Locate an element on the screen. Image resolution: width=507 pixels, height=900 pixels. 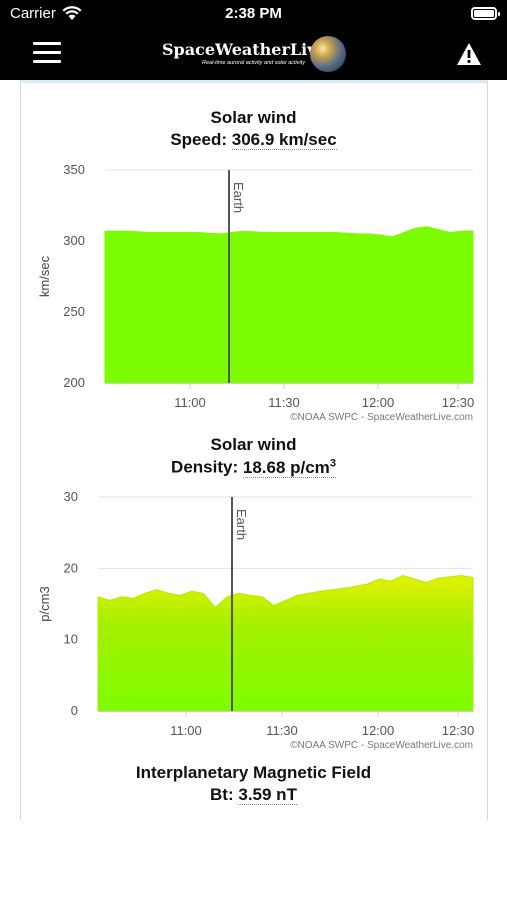
density-value: 18.68 p/cm3 is located at coordinates (289, 467).